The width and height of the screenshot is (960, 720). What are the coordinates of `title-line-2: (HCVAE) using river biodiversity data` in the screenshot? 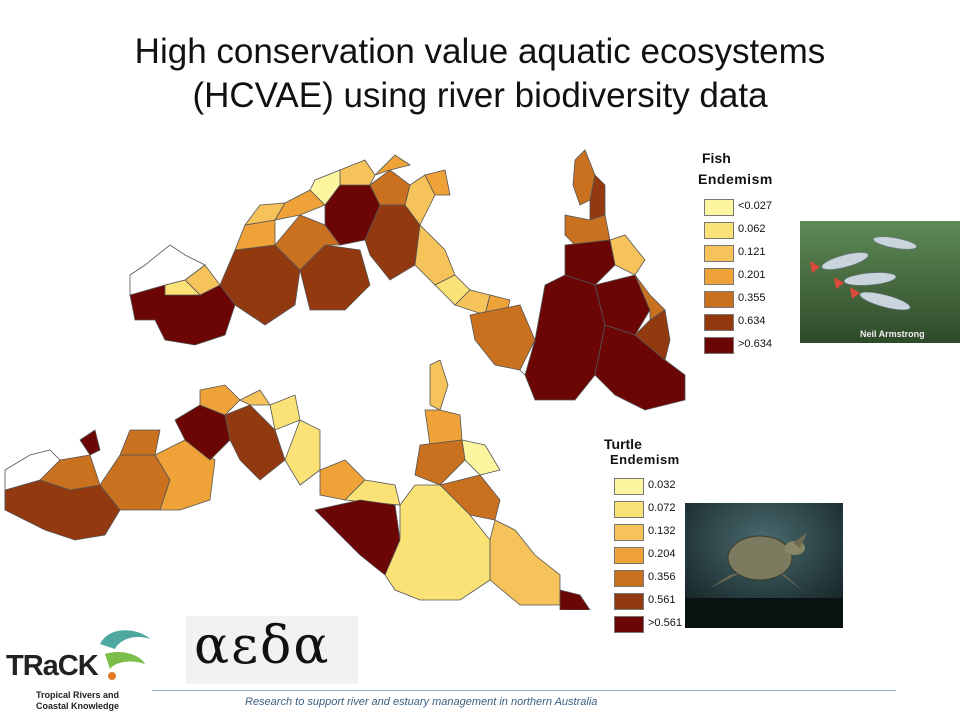 It's located at (480, 95).